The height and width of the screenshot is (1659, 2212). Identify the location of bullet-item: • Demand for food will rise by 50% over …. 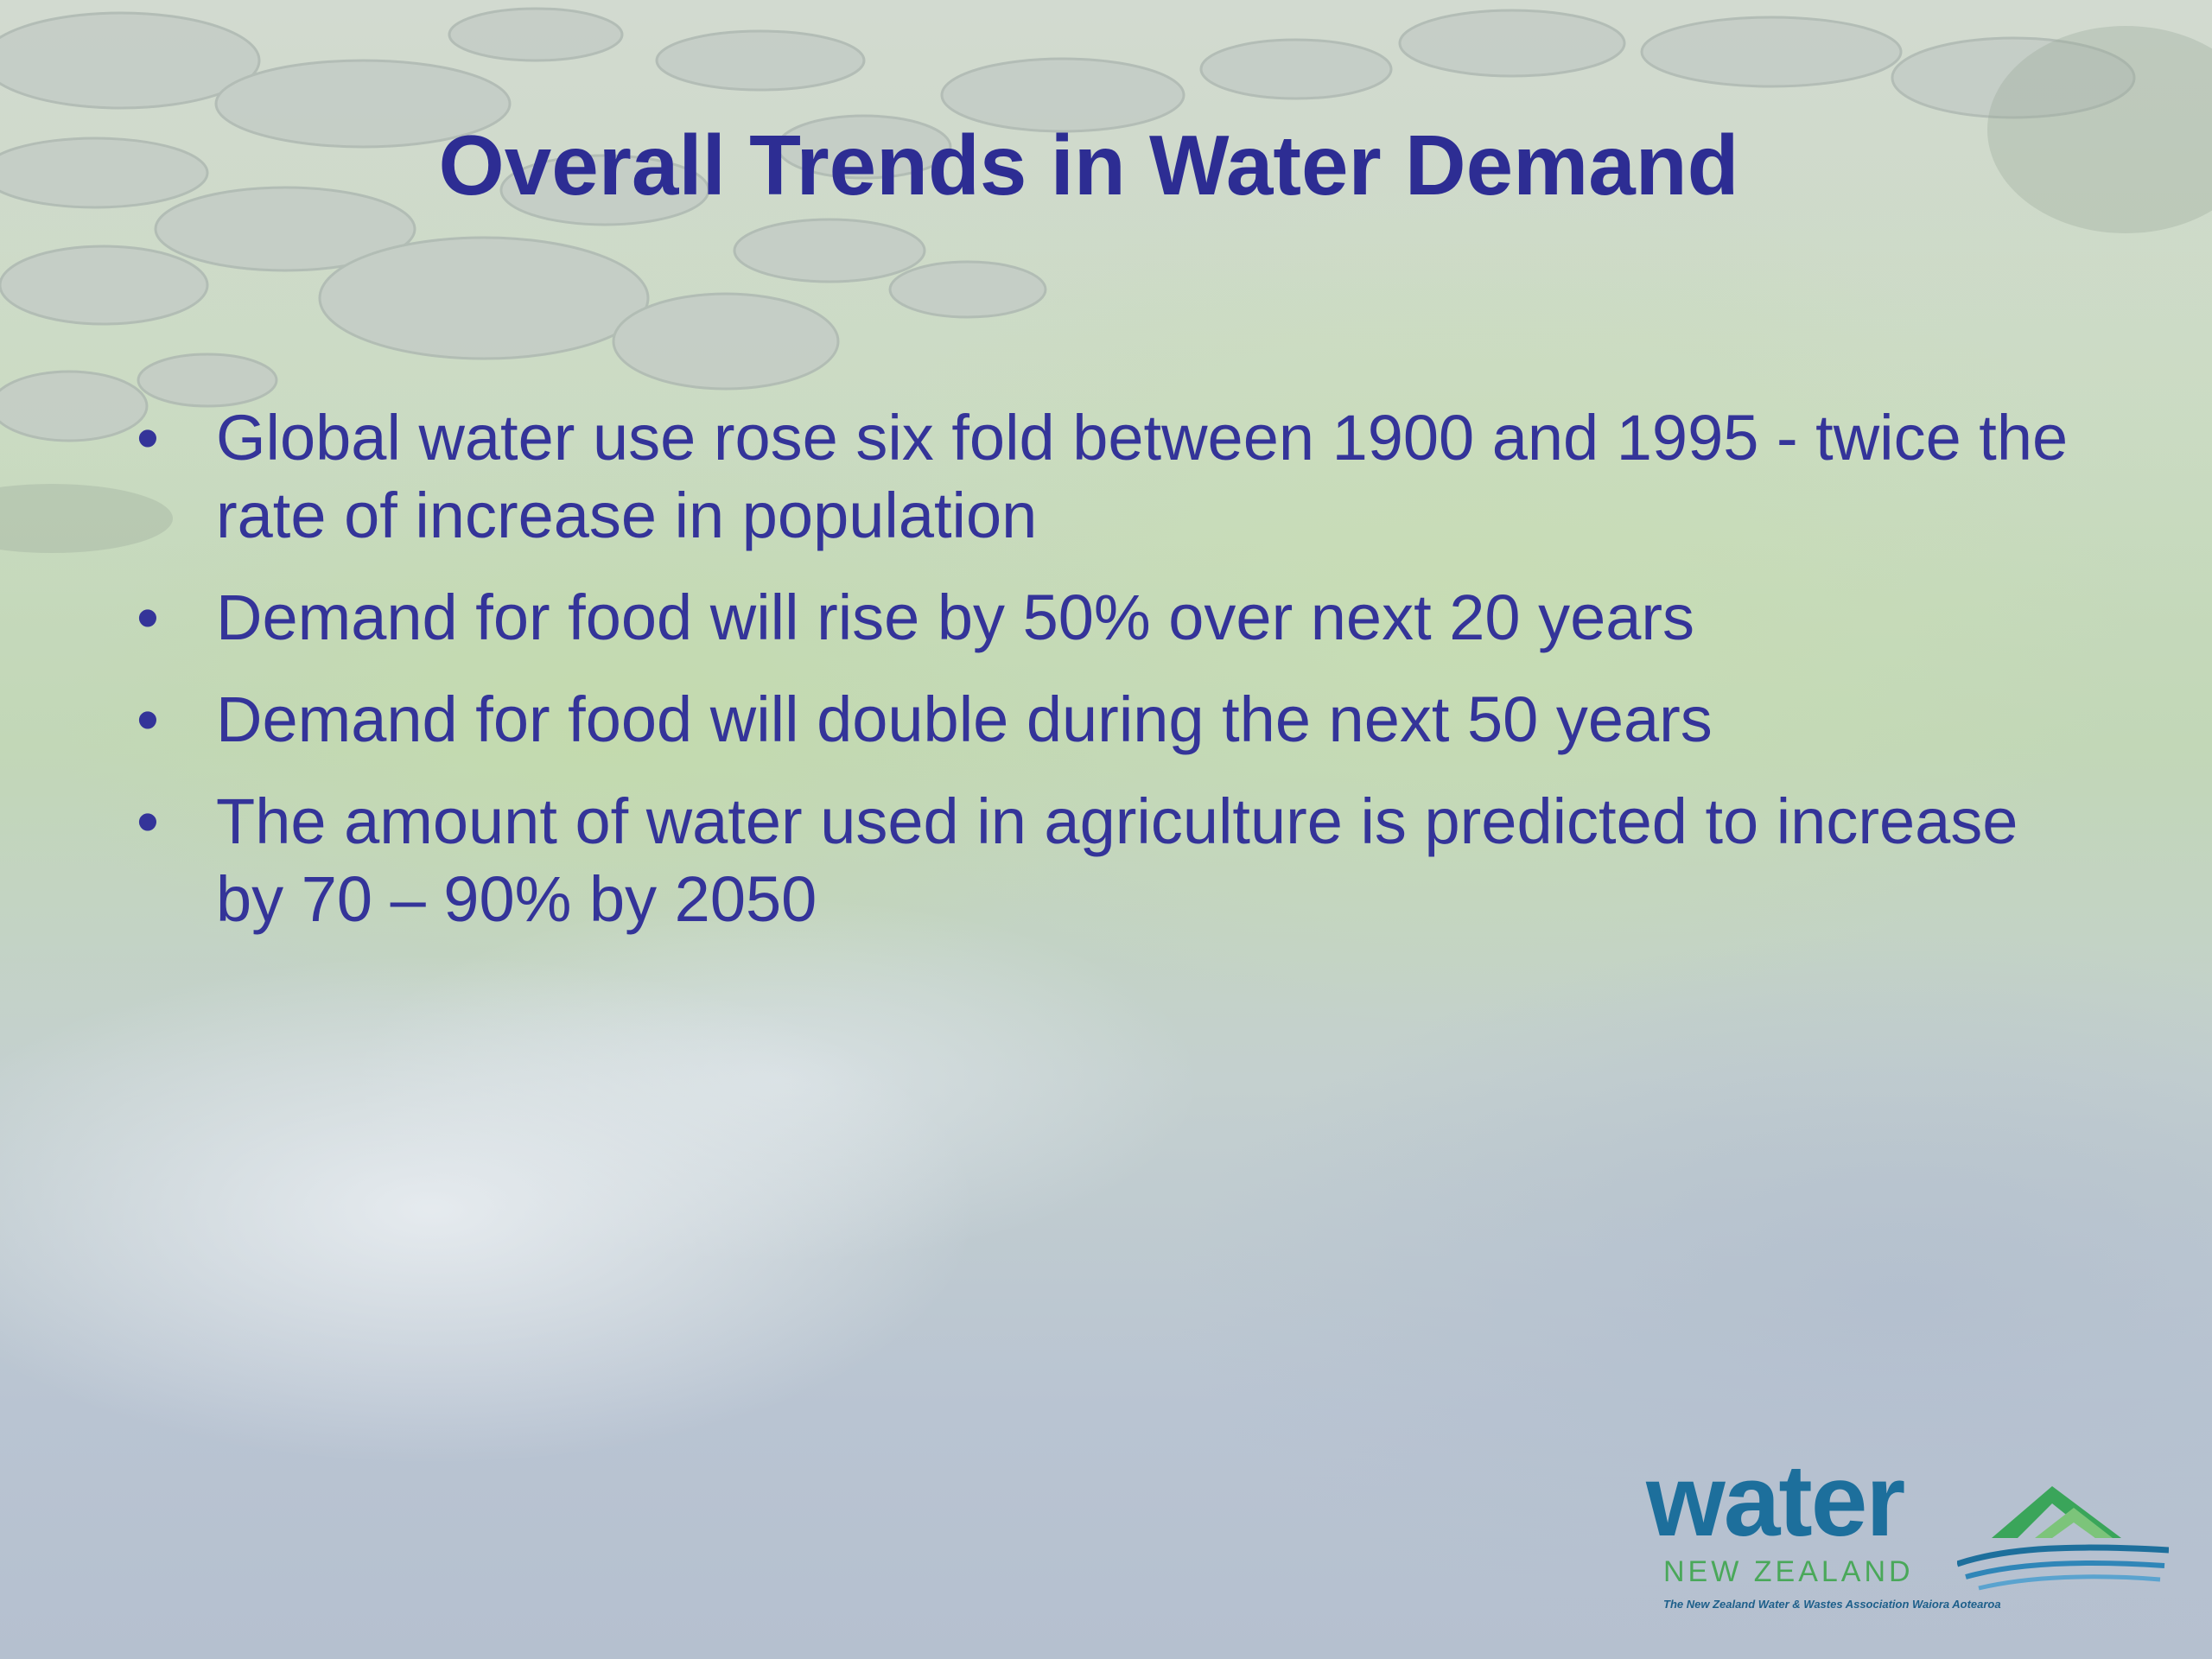
(1106, 618).